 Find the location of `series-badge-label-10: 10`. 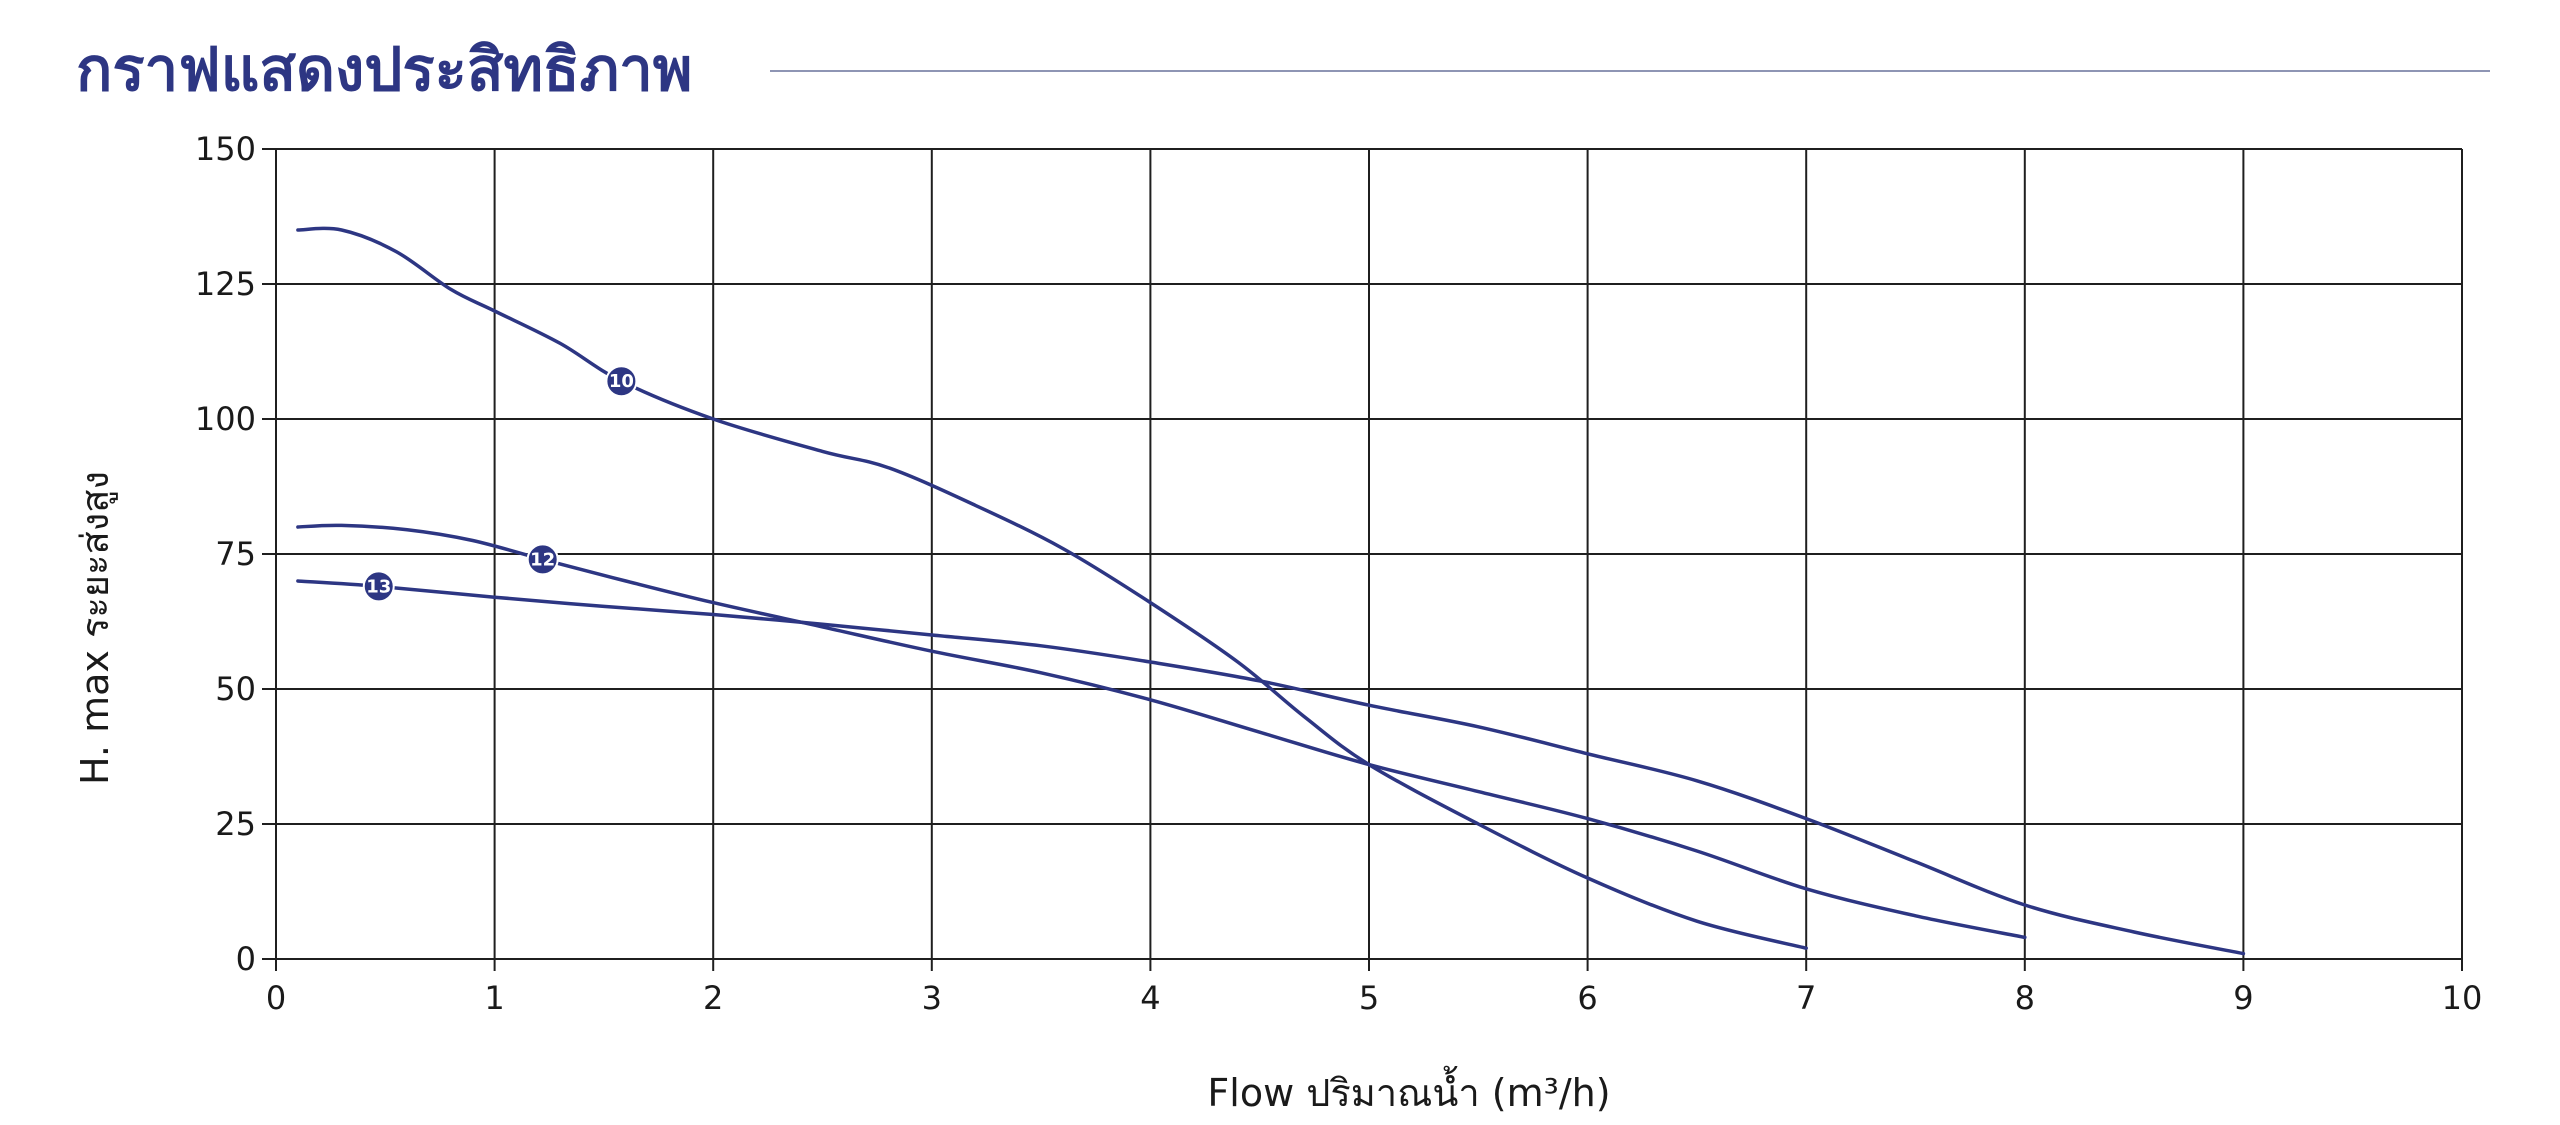

series-badge-label-10: 10 is located at coordinates (621, 381).